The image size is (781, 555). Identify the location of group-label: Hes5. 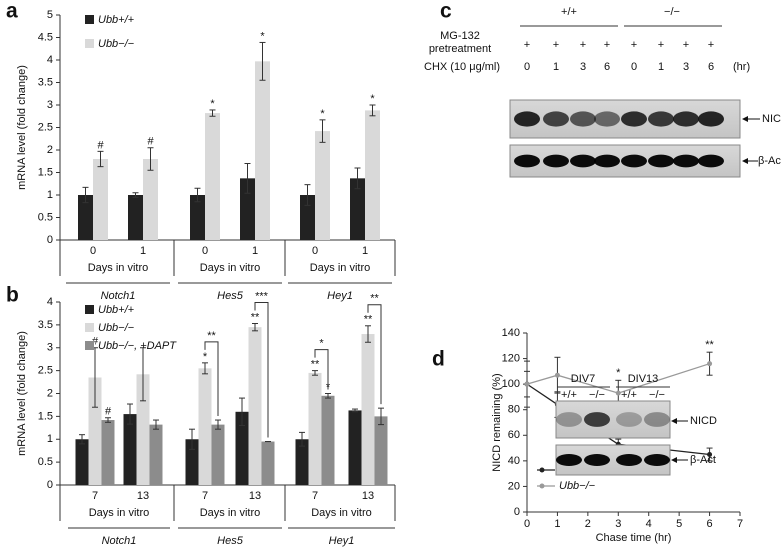
(230, 541).